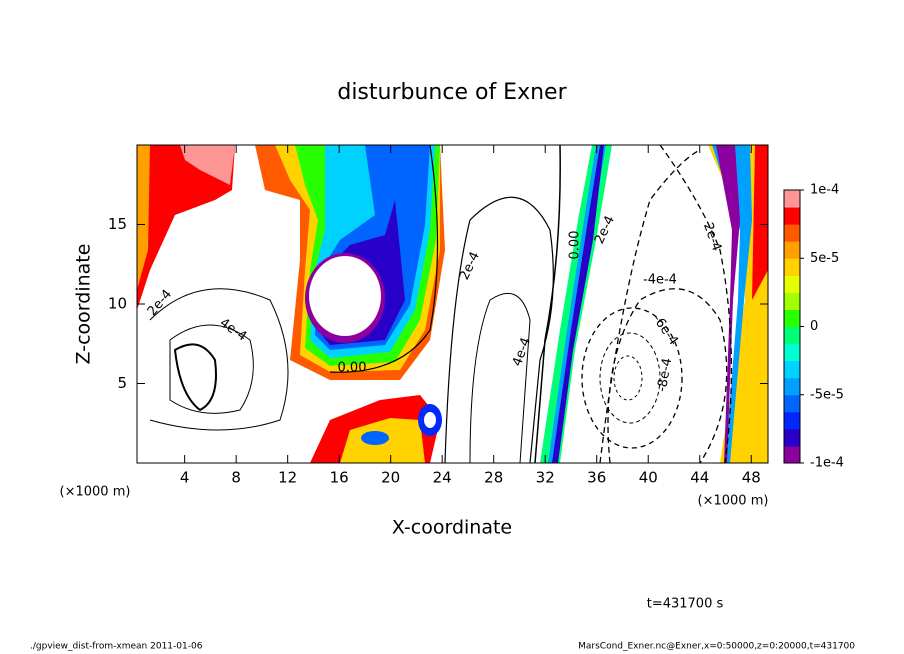  I want to click on colorbar-tick-label: 1e-4, so click(824, 190).